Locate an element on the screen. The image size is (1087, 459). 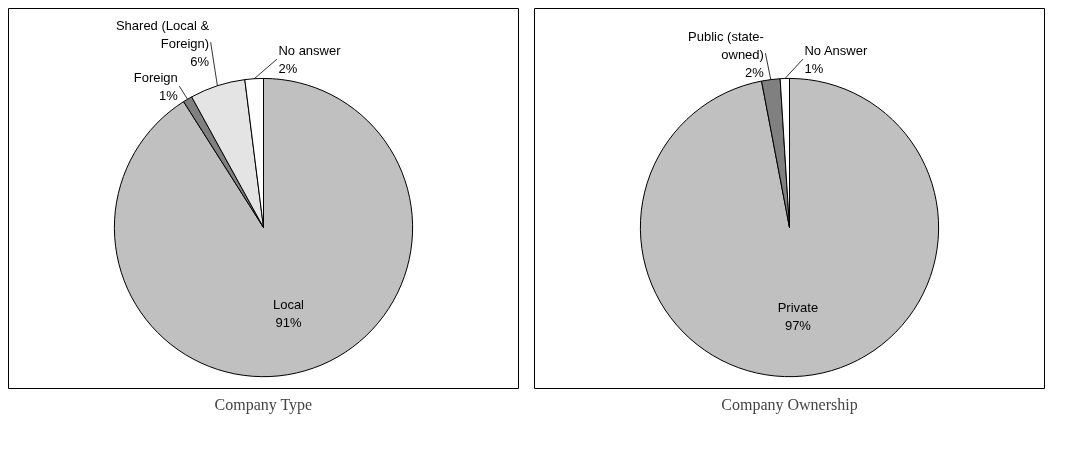
data-label: 97% is located at coordinates (798, 326).